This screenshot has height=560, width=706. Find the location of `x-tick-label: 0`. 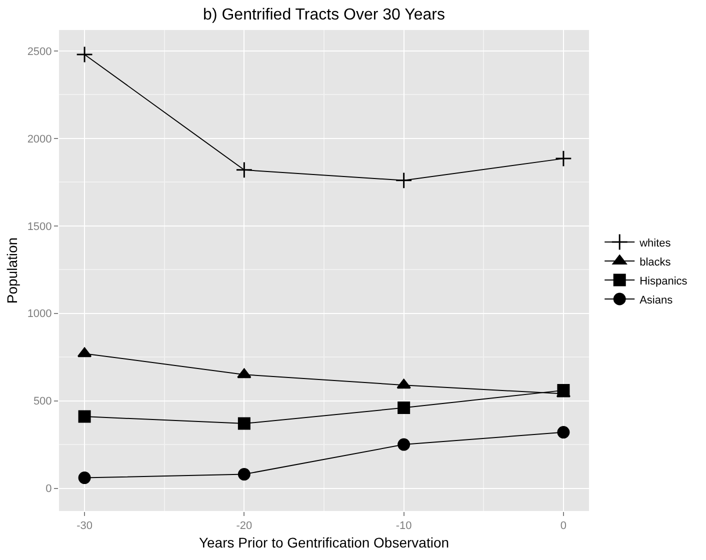

x-tick-label: 0 is located at coordinates (563, 526).